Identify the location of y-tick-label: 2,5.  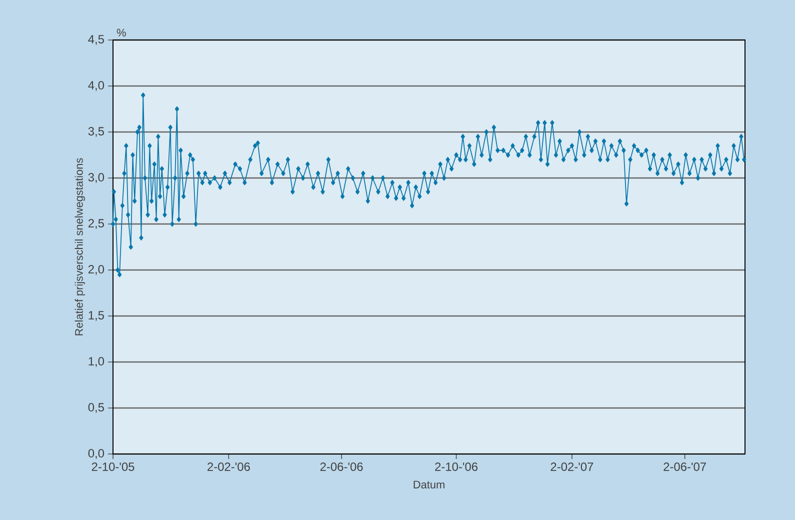
(96, 224).